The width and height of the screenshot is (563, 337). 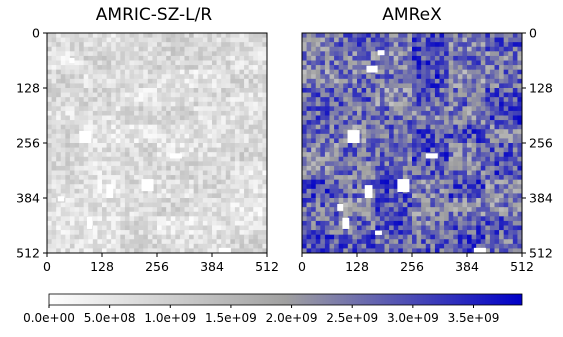 I want to click on y-tick-label: 384, so click(x=541, y=198).